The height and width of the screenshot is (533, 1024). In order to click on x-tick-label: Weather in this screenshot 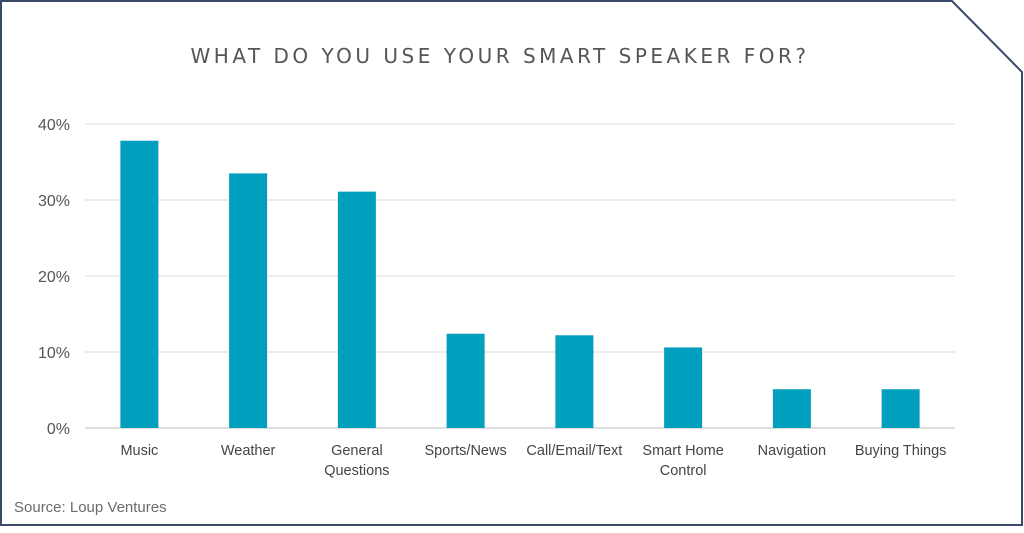, I will do `click(248, 451)`.